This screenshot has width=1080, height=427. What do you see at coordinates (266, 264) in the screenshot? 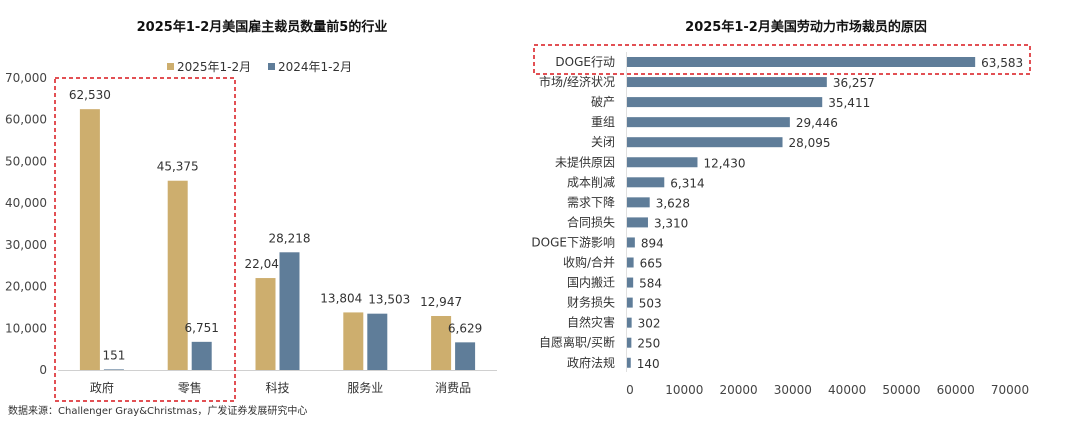
I see `data-label: 22,042` at bounding box center [266, 264].